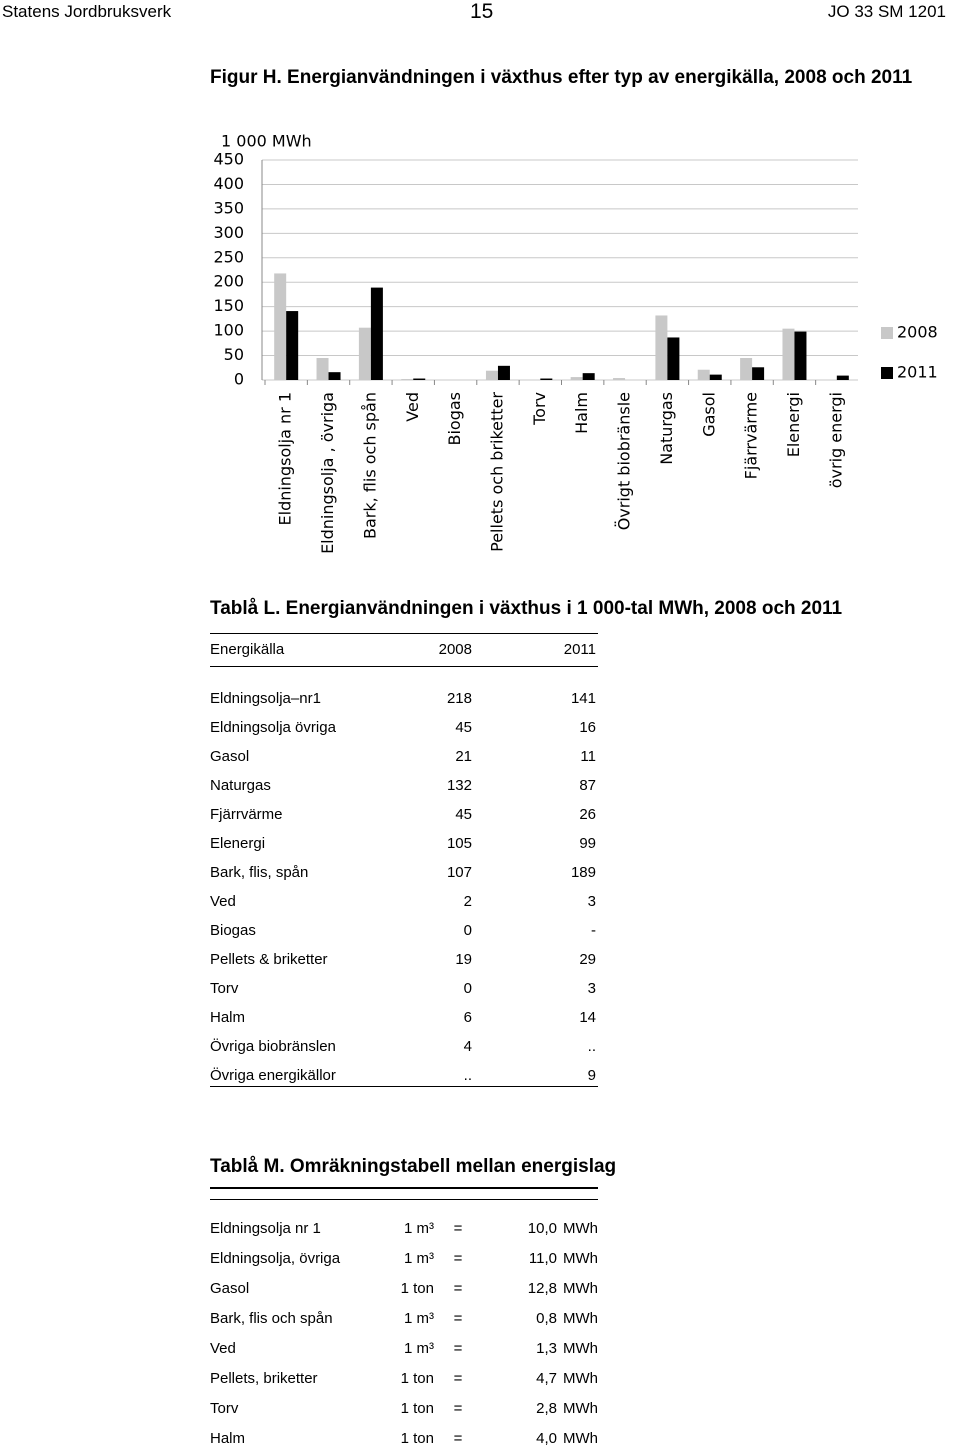 This screenshot has width=960, height=1454. I want to click on table-cell: 99, so click(587, 843).